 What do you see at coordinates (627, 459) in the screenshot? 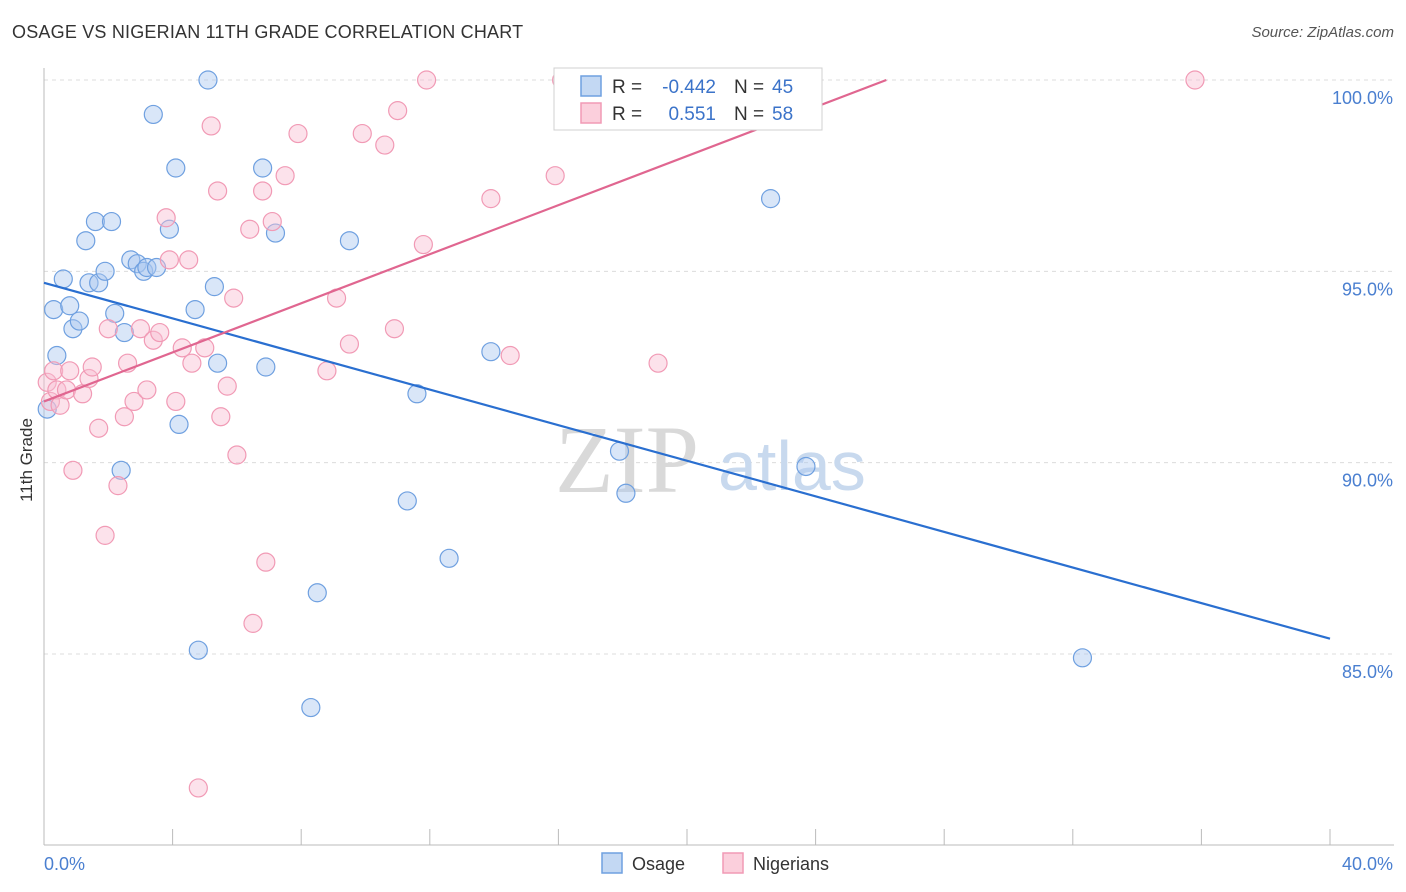
I see `watermark-zip: ZIP` at bounding box center [627, 459].